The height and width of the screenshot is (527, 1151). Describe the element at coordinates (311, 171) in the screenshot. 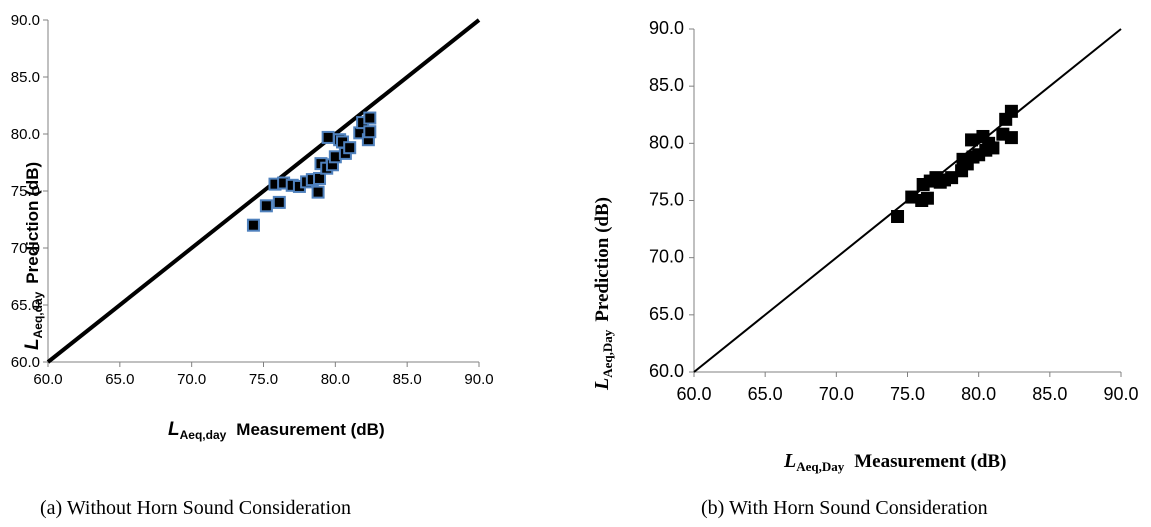

I see `panel-a-points` at that location.